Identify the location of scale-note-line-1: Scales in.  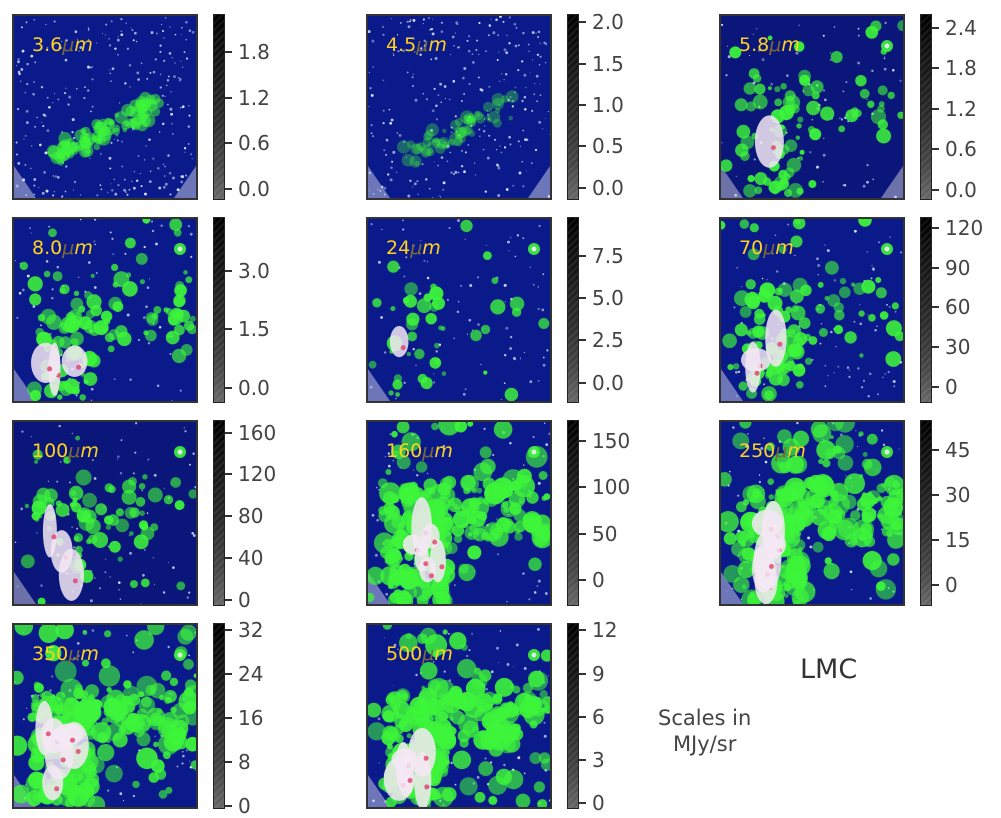
(705, 718).